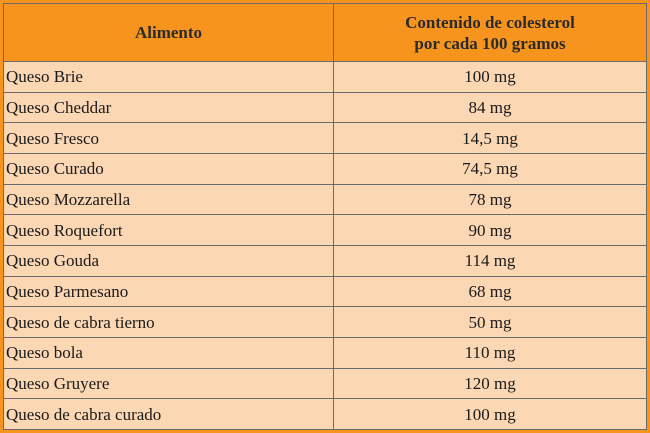  I want to click on table-row: Queso de cabra tierno 50 mg, so click(325, 322).